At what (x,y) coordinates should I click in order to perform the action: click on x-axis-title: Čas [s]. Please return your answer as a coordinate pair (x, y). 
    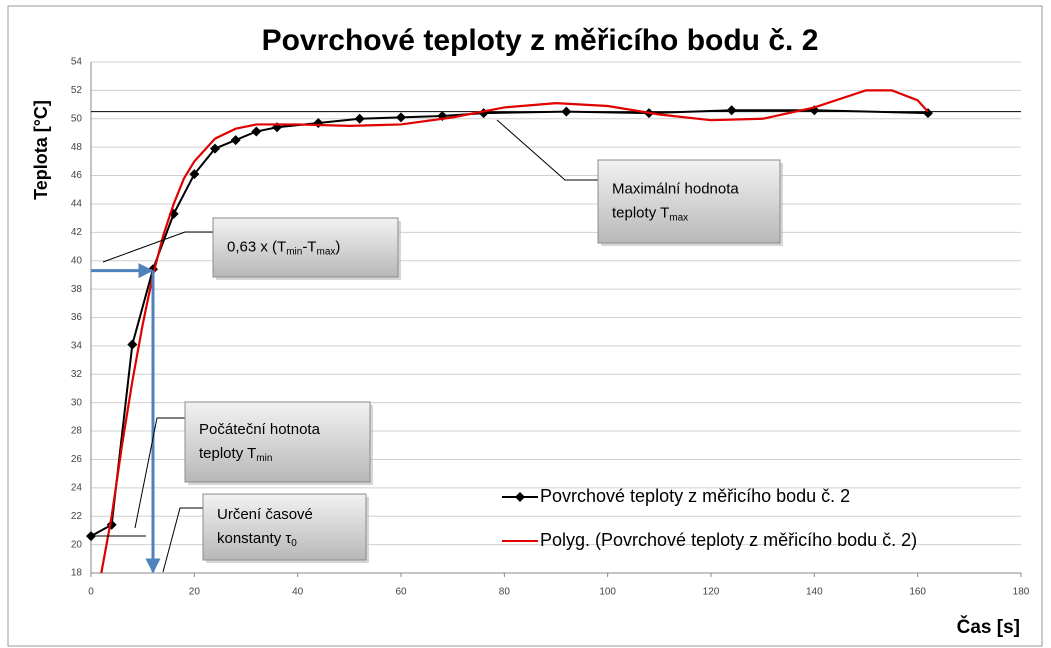
    Looking at the image, I should click on (988, 627).